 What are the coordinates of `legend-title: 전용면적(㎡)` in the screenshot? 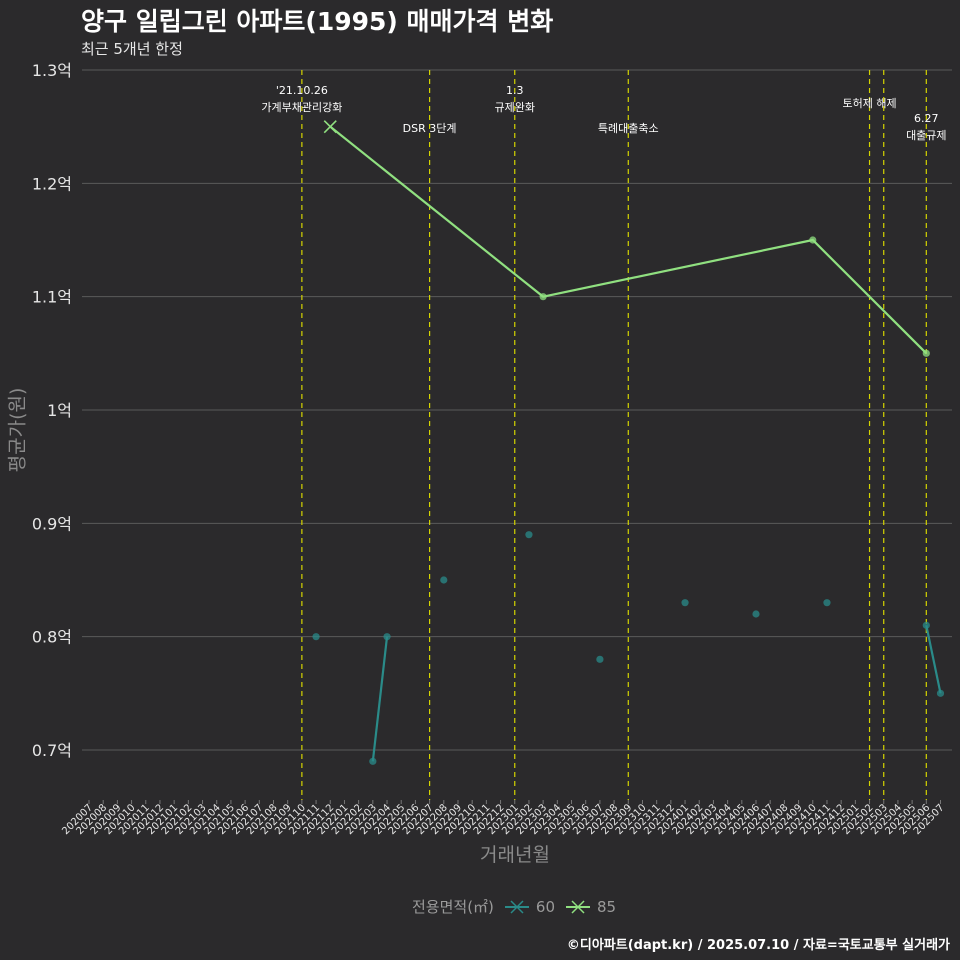 It's located at (453, 907).